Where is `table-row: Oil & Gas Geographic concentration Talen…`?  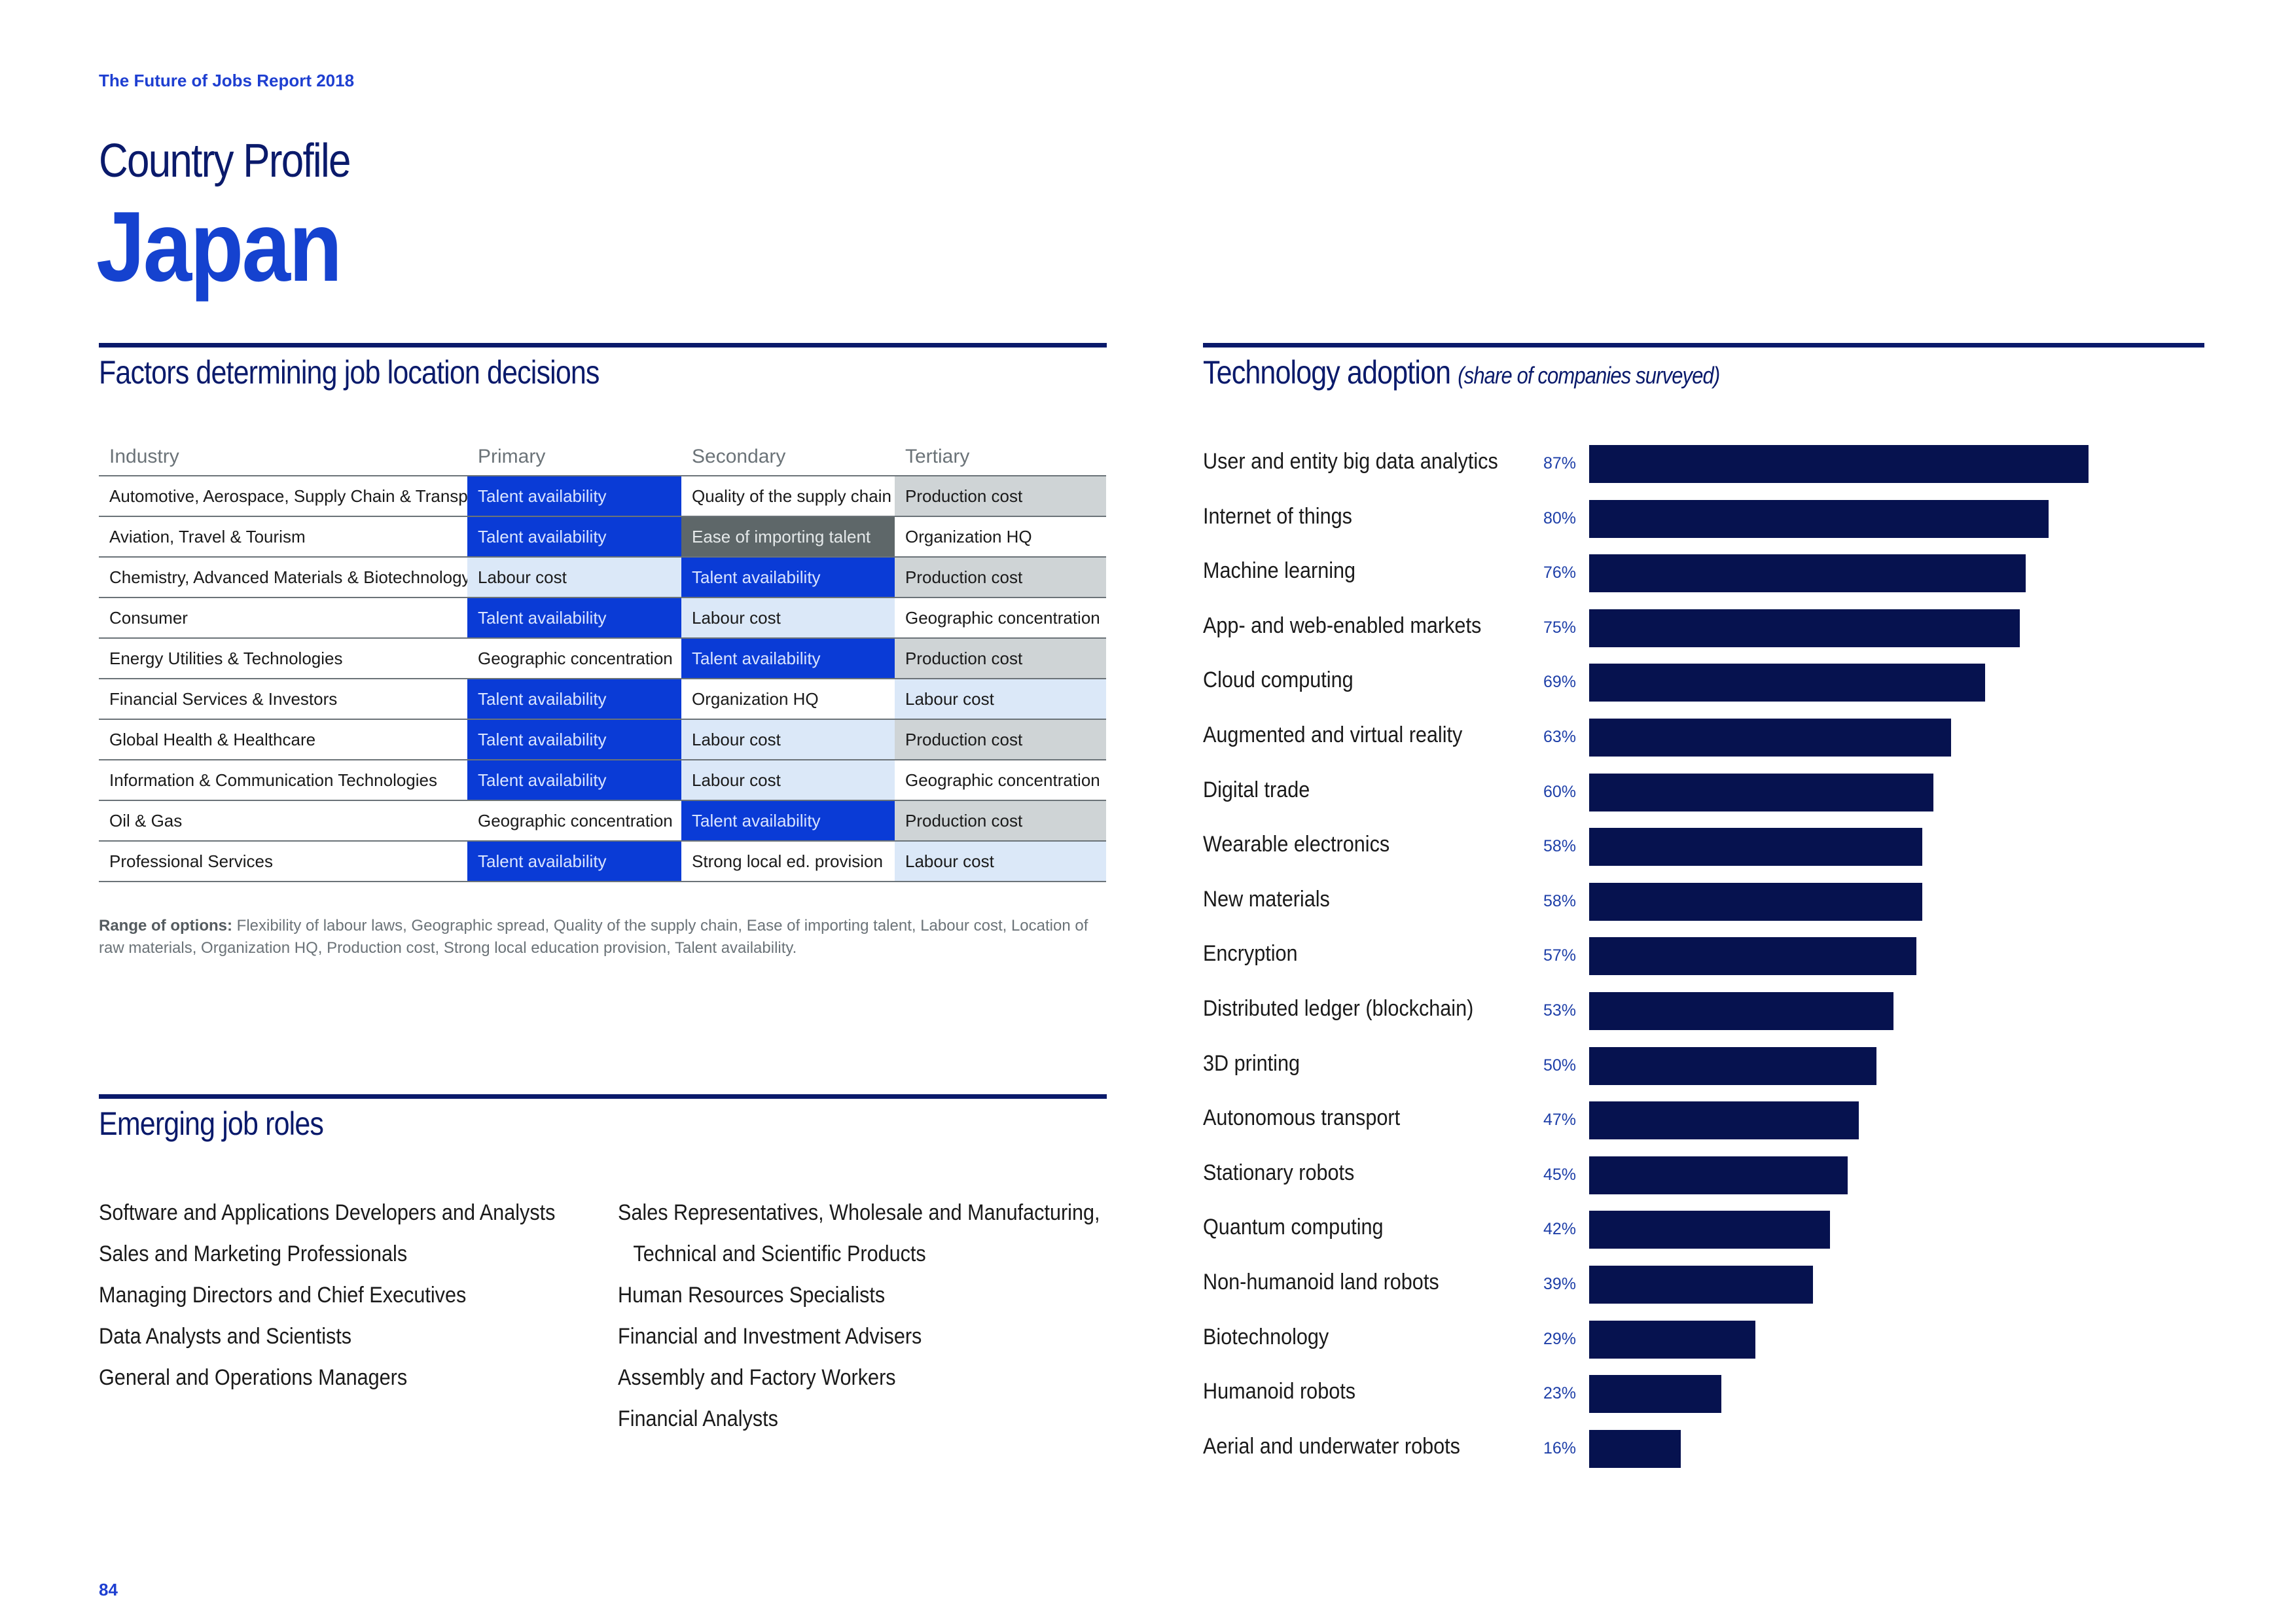
table-row: Oil & Gas Geographic concentration Talen… is located at coordinates (602, 821).